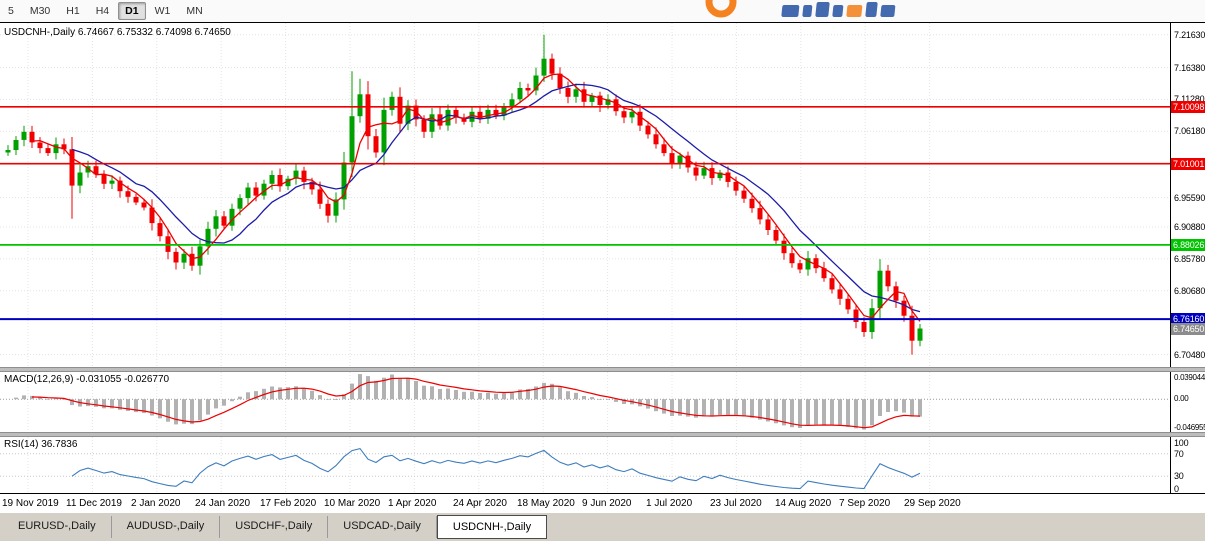 This screenshot has width=1205, height=541. I want to click on timeframe-button-H1: H1, so click(72, 11).